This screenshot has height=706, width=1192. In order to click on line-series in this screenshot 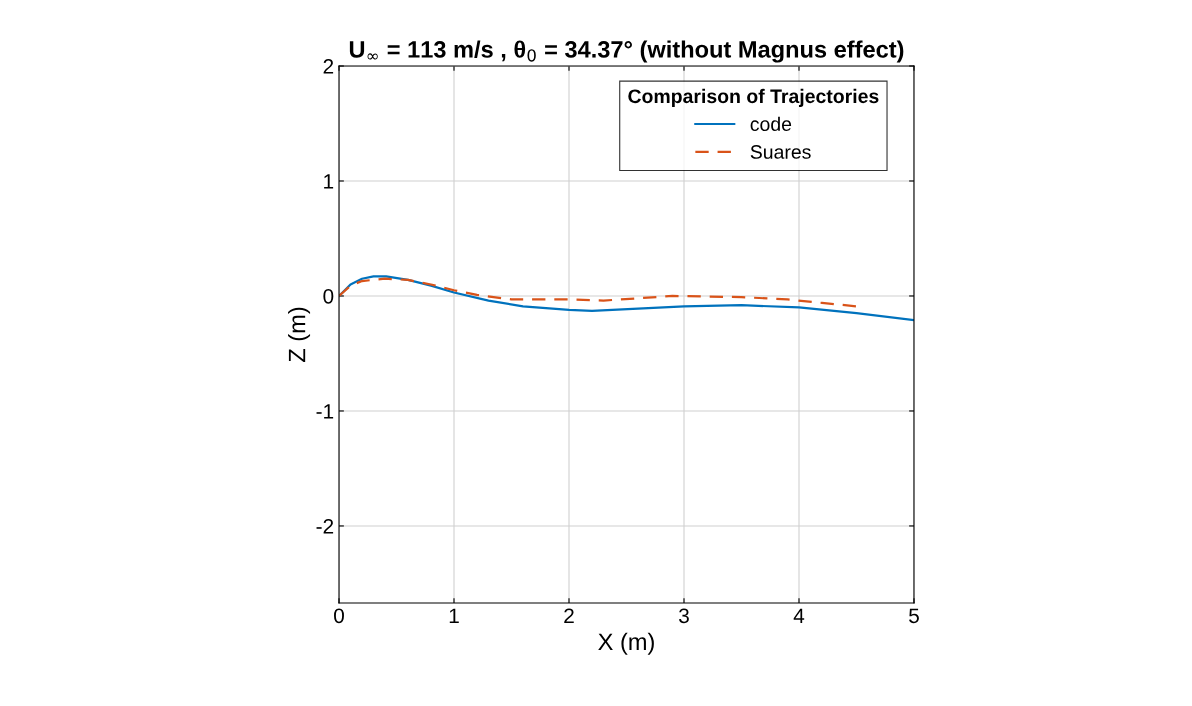, I will do `click(598, 292)`.